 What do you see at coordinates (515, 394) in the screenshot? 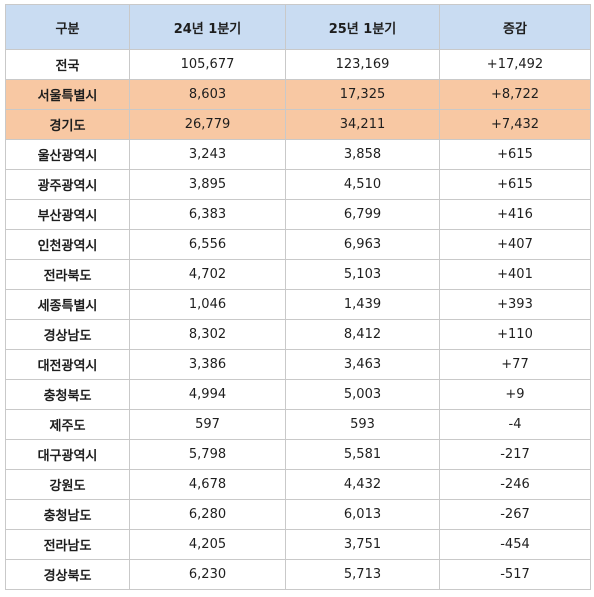
I see `change-cell: +9` at bounding box center [515, 394].